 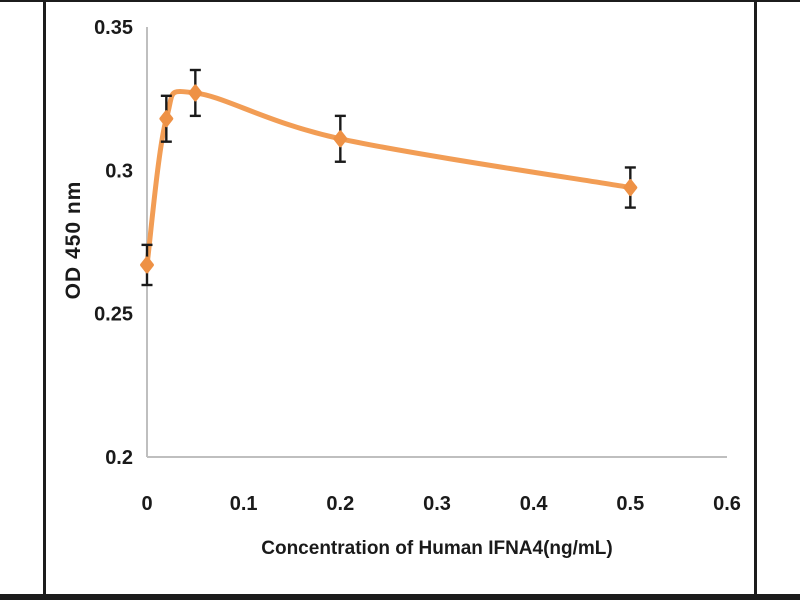 I want to click on y-tick-label: 0.35, so click(x=113, y=28).